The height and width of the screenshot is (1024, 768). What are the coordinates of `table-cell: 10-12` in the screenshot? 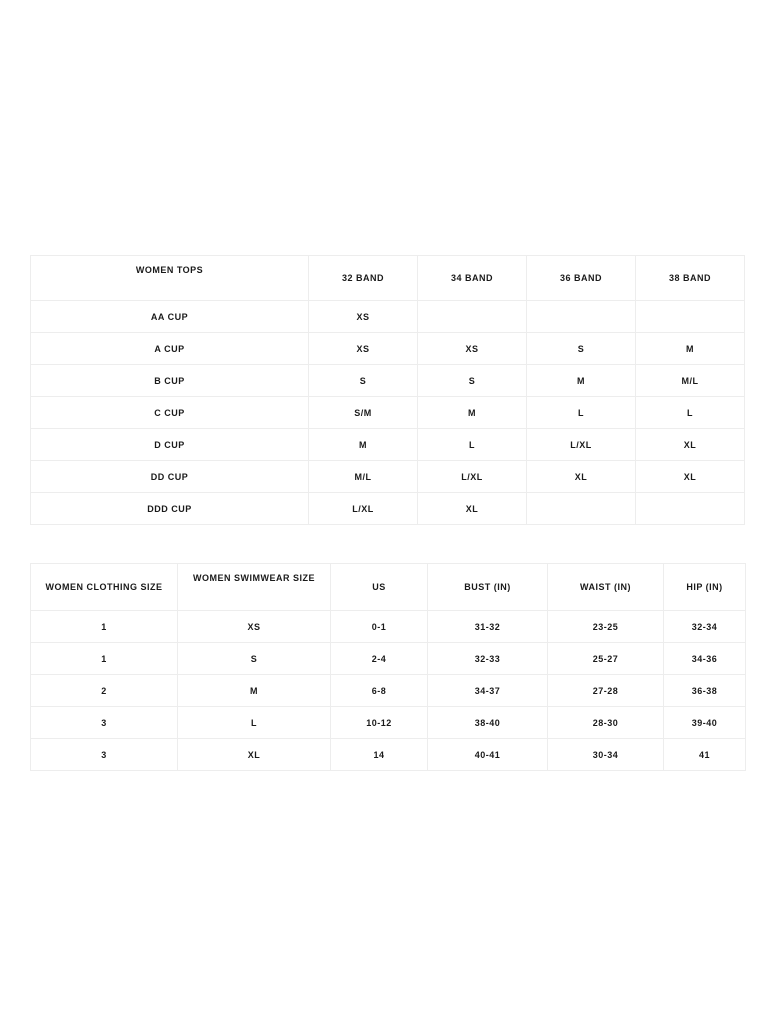 It's located at (379, 722).